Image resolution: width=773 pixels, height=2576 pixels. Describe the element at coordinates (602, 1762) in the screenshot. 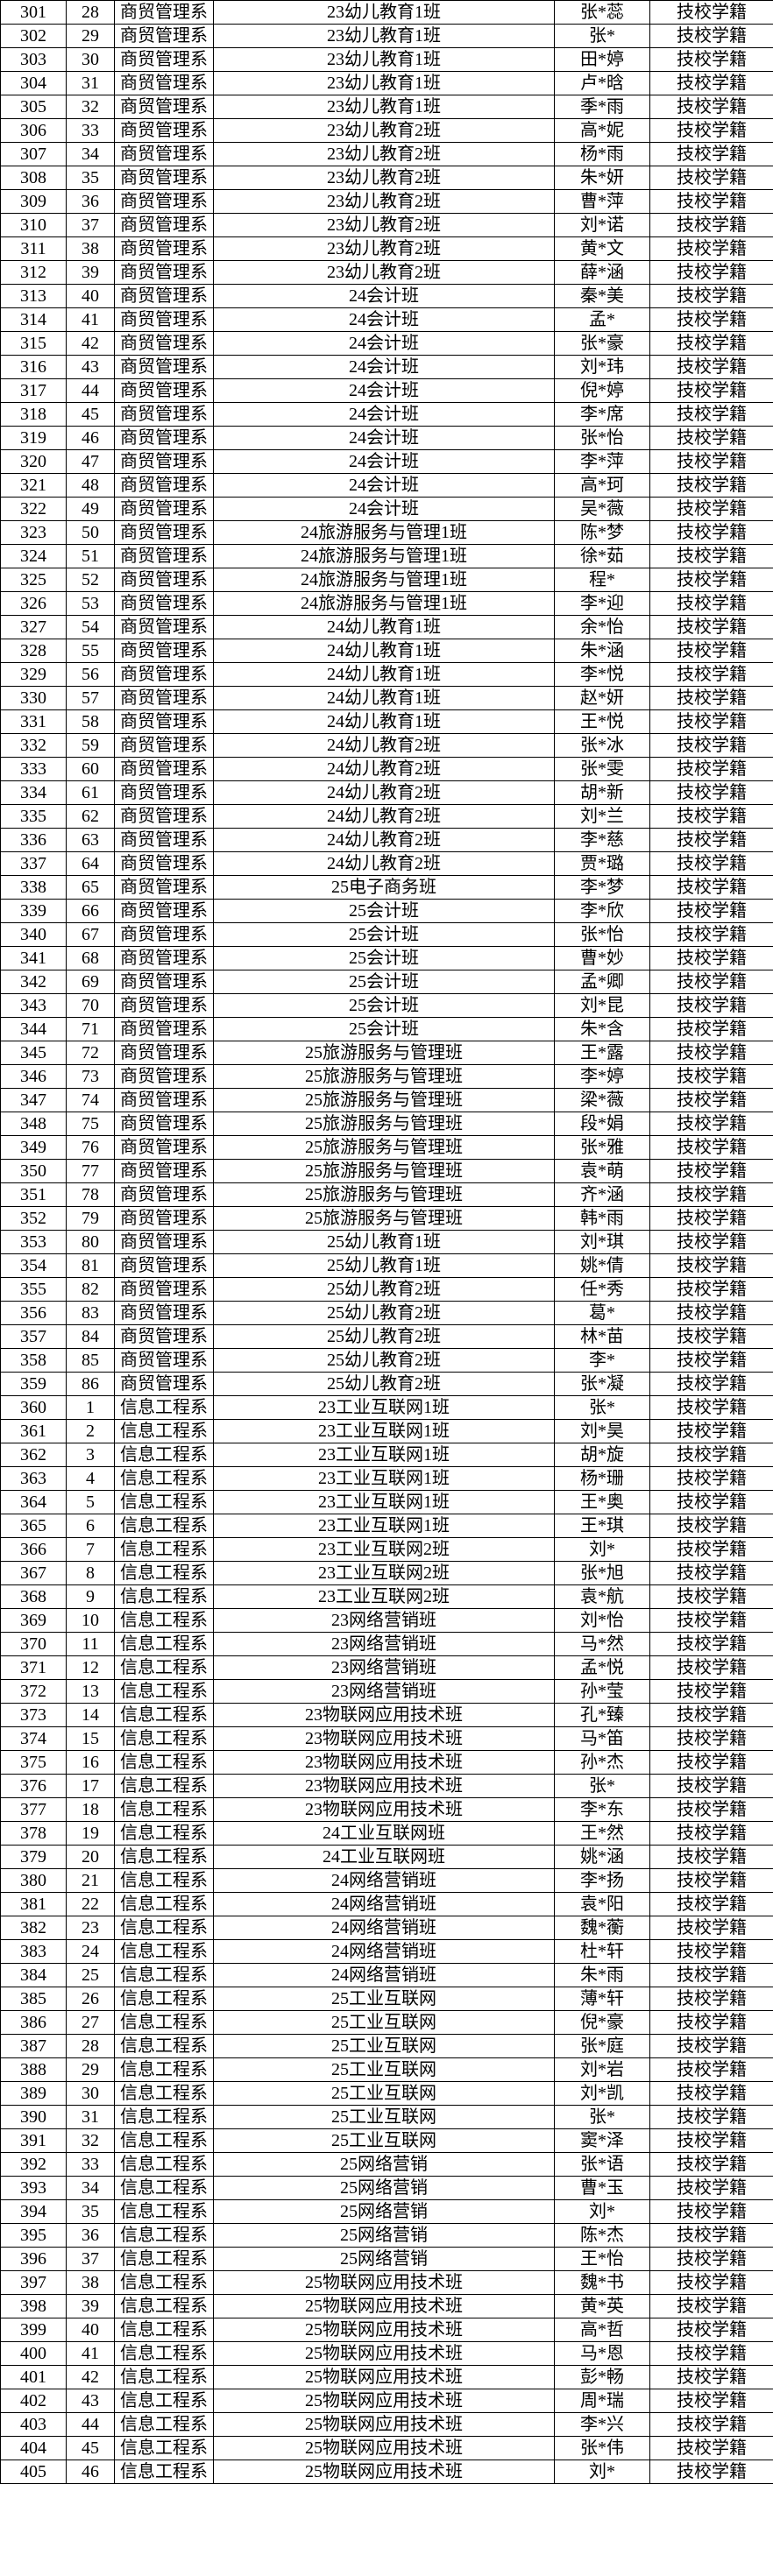

I see `student-name-cell: 孙*杰` at that location.